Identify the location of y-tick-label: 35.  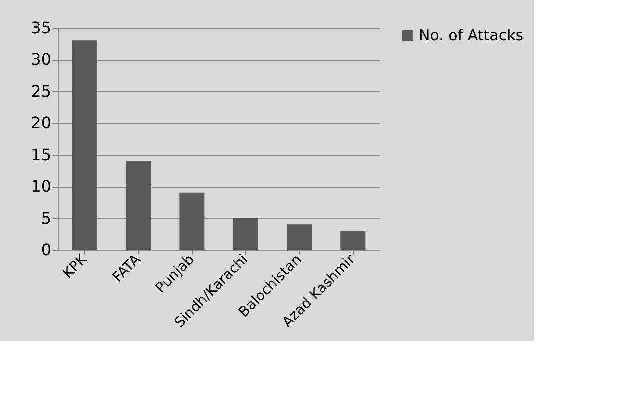
(41, 28).